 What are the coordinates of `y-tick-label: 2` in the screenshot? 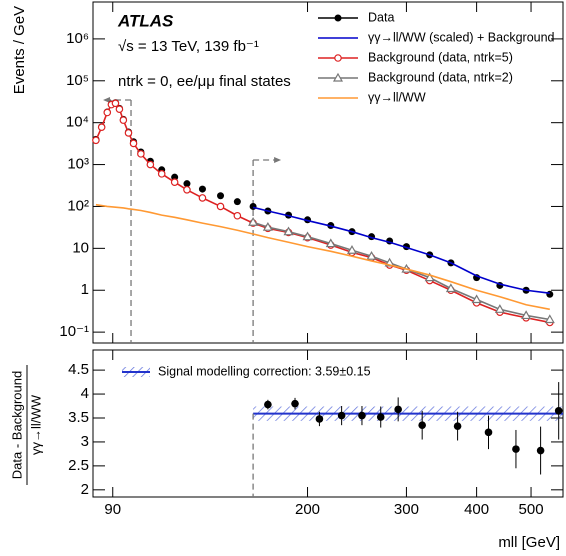 It's located at (85, 489).